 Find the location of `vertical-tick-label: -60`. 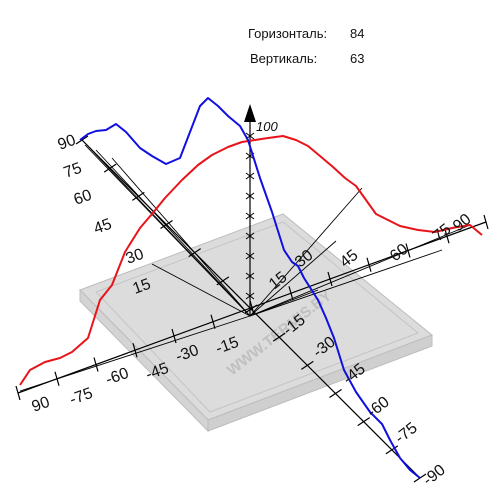

vertical-tick-label: -60 is located at coordinates (378, 407).